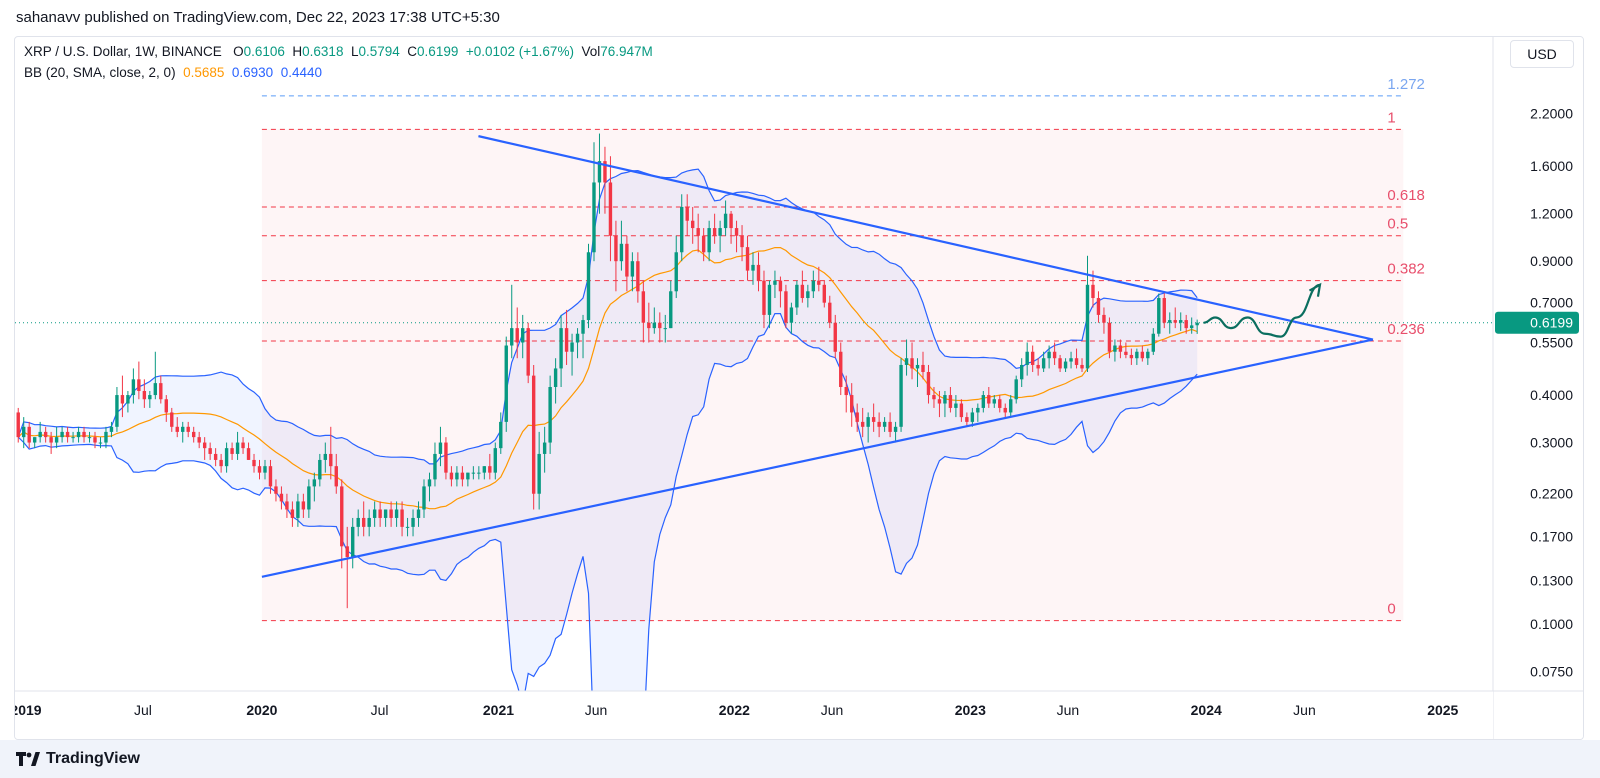 The height and width of the screenshot is (778, 1600). Describe the element at coordinates (100, 72) in the screenshot. I see `bb-label: BB (20, SMA, close, 2, 0)` at that location.